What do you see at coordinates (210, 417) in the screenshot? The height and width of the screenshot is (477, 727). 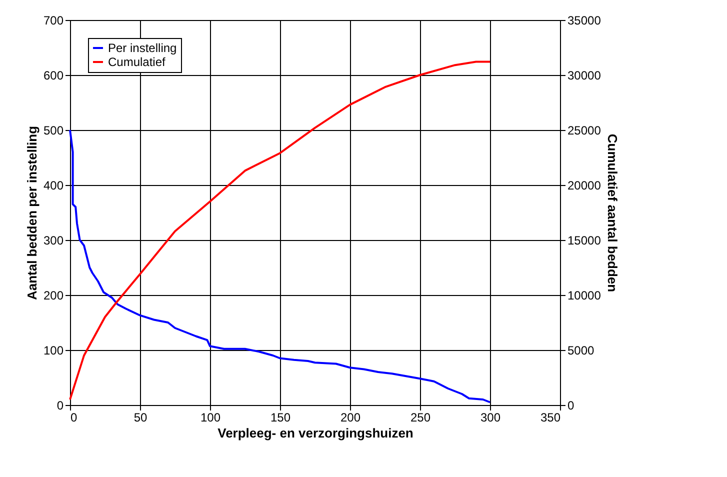 I see `x-tick-label: 100` at bounding box center [210, 417].